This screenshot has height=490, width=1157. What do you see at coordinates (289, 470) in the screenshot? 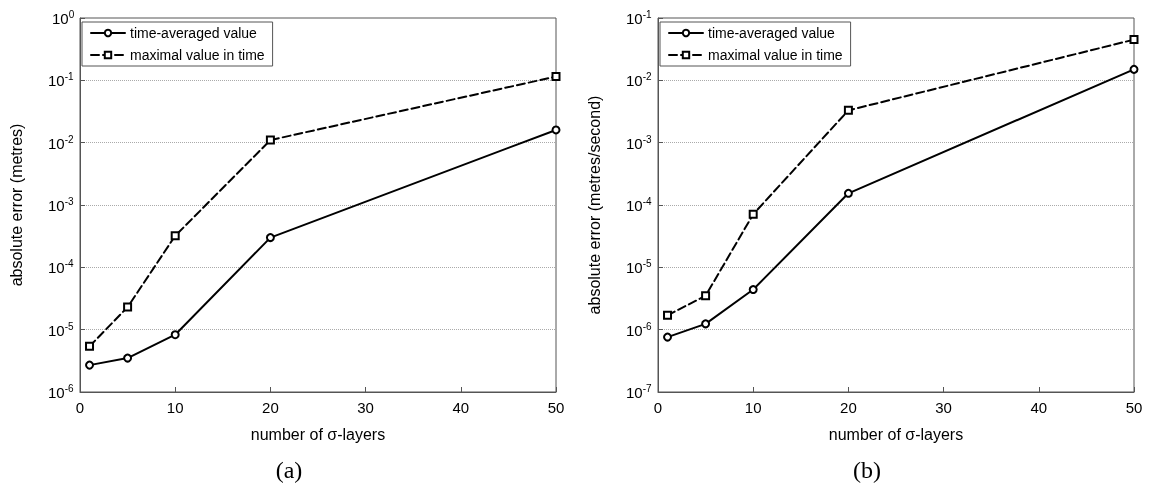
I see `text: (a)` at bounding box center [289, 470].